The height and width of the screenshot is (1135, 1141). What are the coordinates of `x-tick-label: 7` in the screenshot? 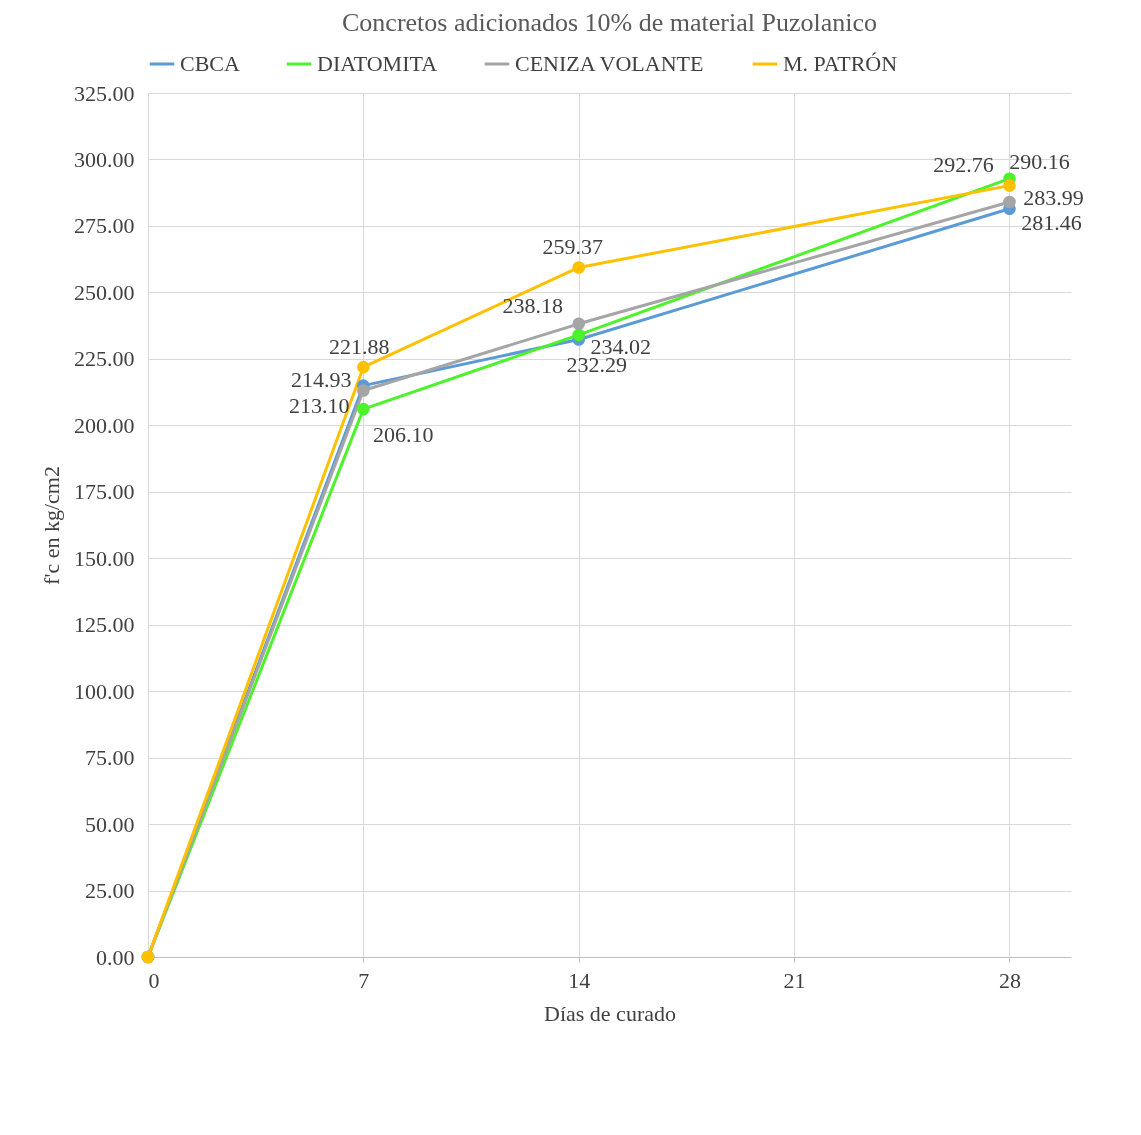 It's located at (364, 980).